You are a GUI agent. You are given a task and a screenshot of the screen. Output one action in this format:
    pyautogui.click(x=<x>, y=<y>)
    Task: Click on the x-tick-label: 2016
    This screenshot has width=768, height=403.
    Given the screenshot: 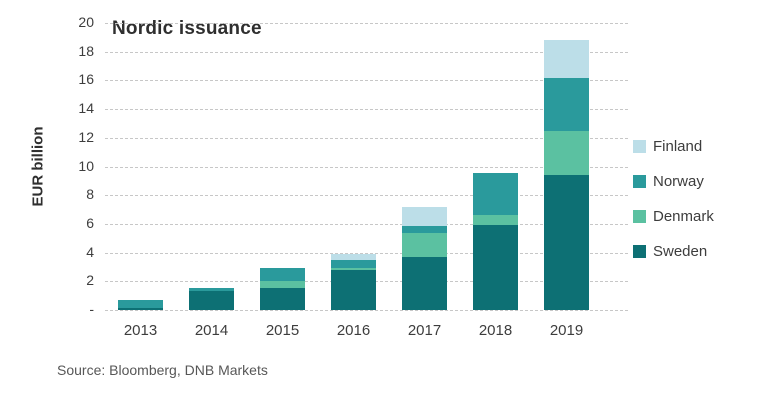 What is the action you would take?
    pyautogui.click(x=353, y=330)
    